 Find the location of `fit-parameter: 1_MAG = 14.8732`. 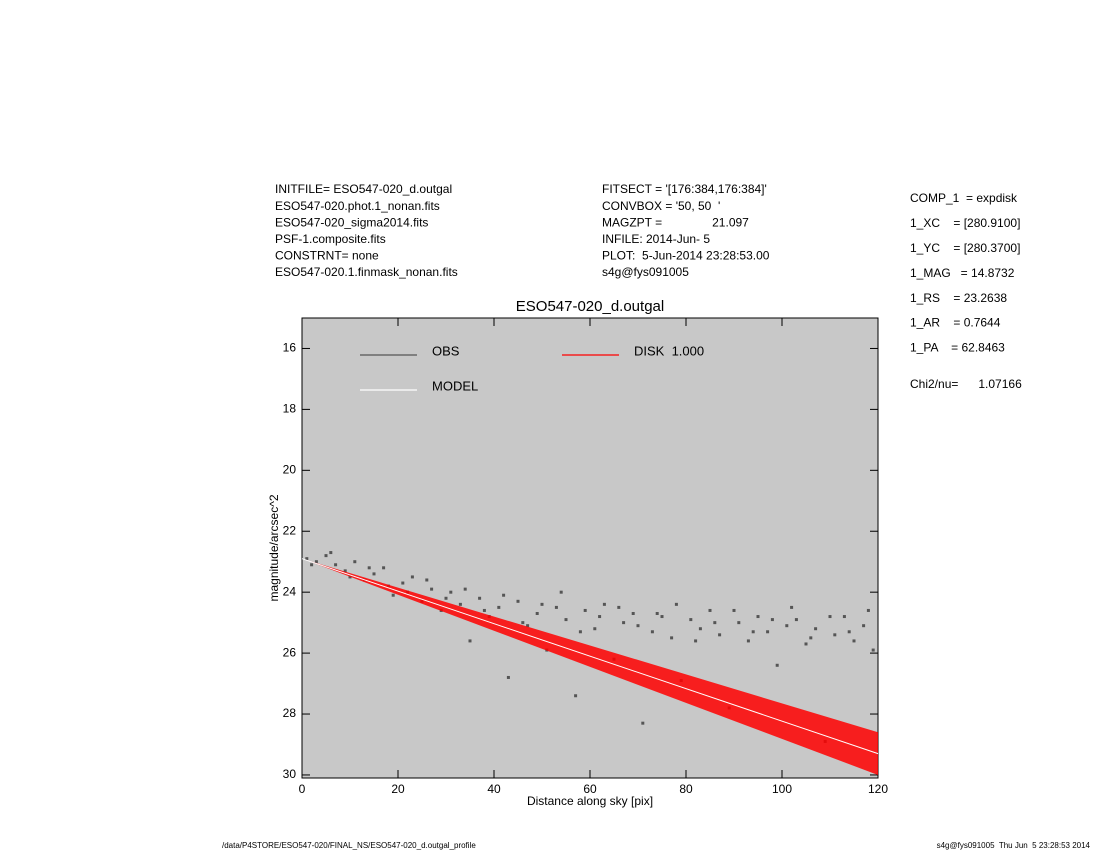

fit-parameter: 1_MAG = 14.8732 is located at coordinates (962, 273).